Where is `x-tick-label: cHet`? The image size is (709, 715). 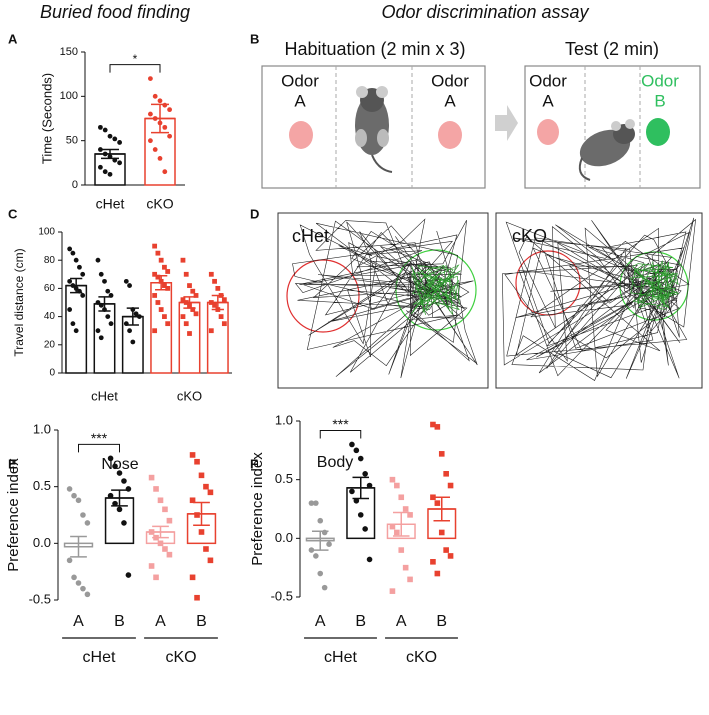 x-tick-label: cHet is located at coordinates (110, 204).